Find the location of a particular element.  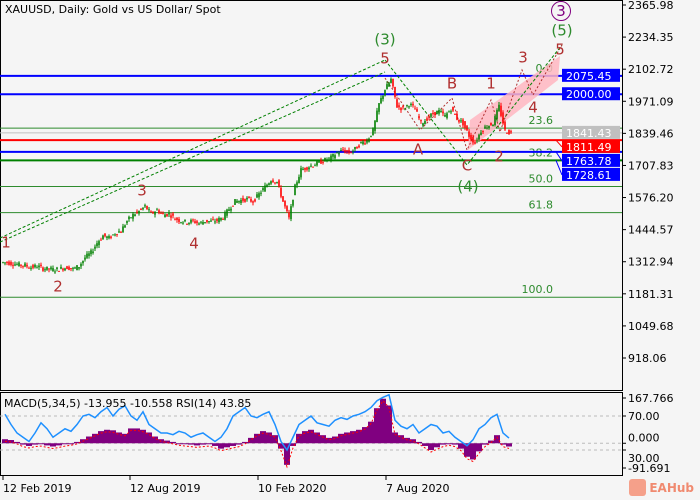

y-tick-label: 1181.31 is located at coordinates (651, 294).